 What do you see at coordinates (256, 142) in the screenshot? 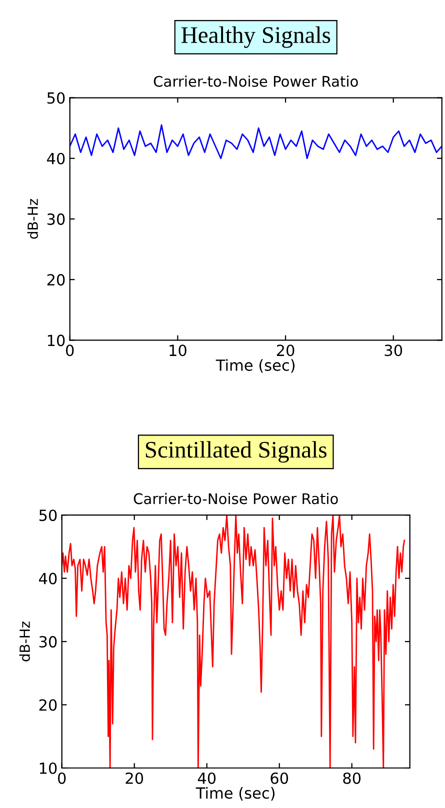
I see `line-series` at bounding box center [256, 142].